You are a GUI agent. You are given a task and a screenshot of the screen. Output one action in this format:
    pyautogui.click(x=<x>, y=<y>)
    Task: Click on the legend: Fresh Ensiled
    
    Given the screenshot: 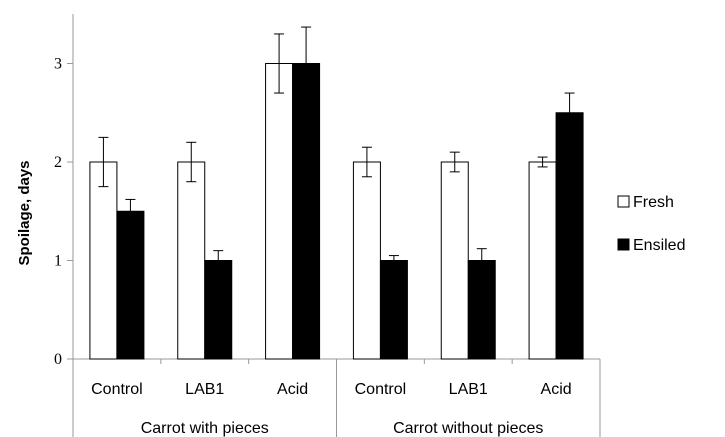 What is the action you would take?
    pyautogui.click(x=651, y=224)
    